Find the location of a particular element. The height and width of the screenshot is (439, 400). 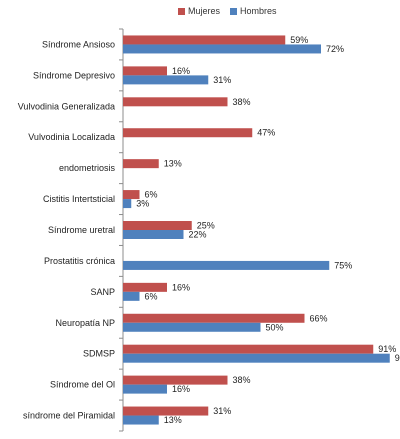

data-label-mujeres: 47% is located at coordinates (266, 133).